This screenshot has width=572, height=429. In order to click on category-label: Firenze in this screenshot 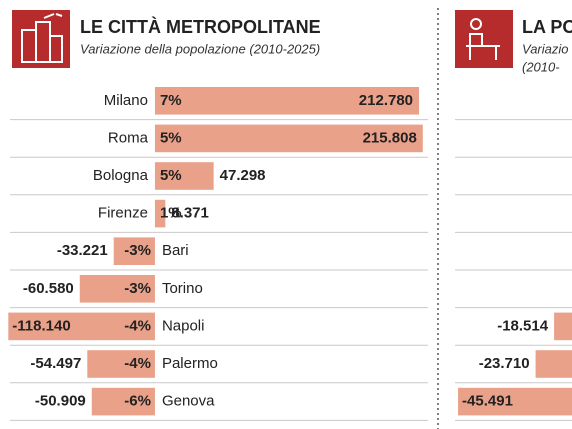, I will do `click(123, 213)`.